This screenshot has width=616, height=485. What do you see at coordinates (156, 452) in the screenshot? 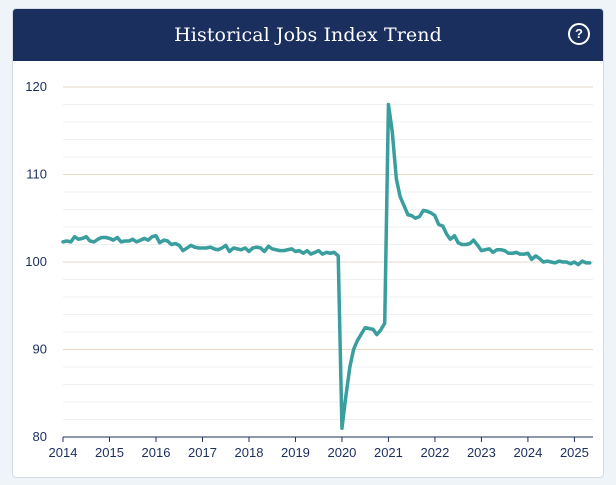
I see `x-tick-label: 2016` at bounding box center [156, 452].